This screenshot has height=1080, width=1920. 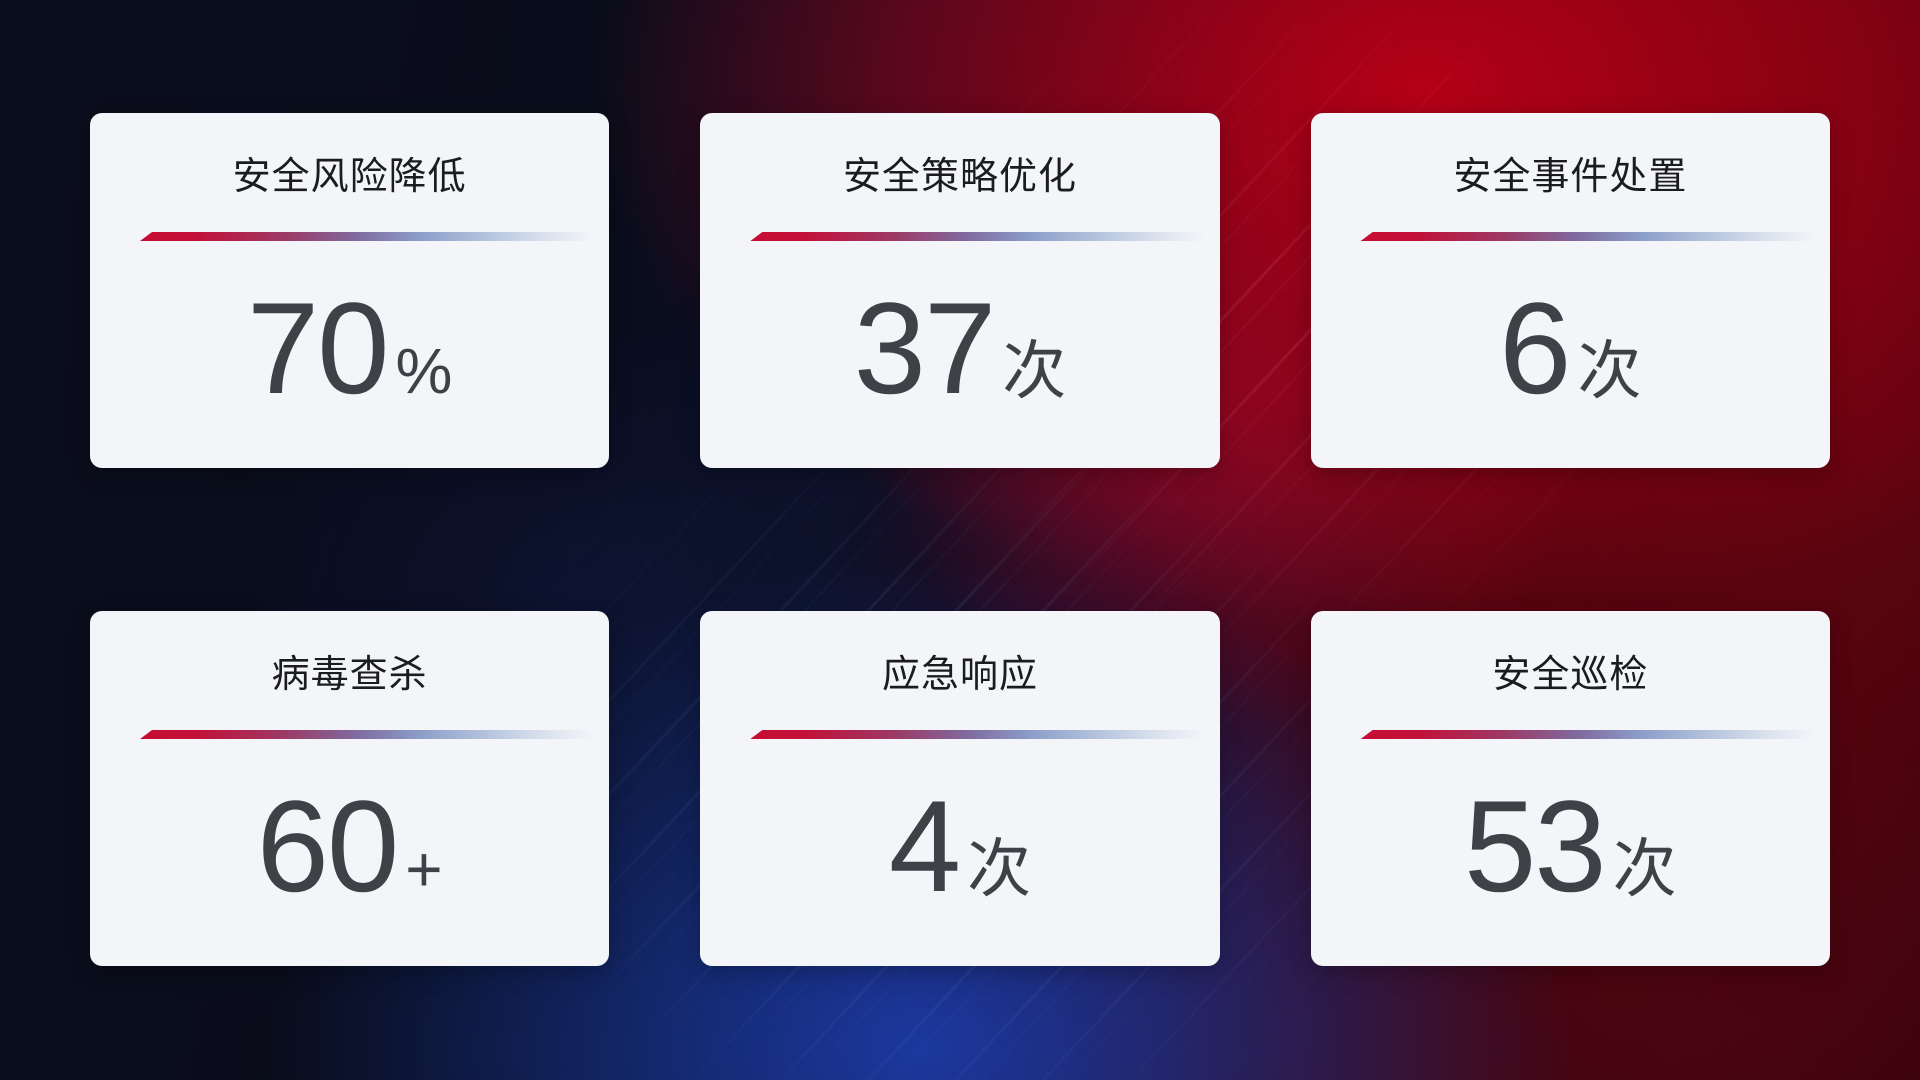 I want to click on stat-card-security-risk-reduction: 安全风险降低 70 %, so click(x=350, y=290).